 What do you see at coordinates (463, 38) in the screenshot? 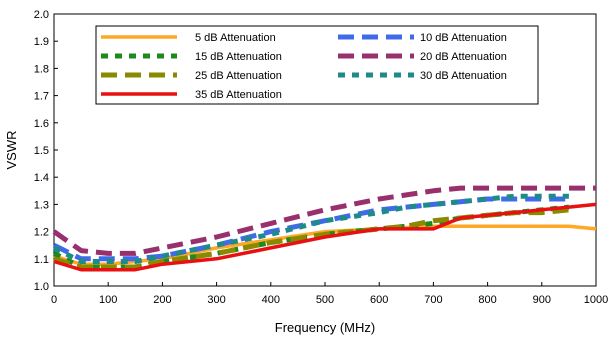
I see `legend-label-2: 10 dB Attenuation` at bounding box center [463, 38].